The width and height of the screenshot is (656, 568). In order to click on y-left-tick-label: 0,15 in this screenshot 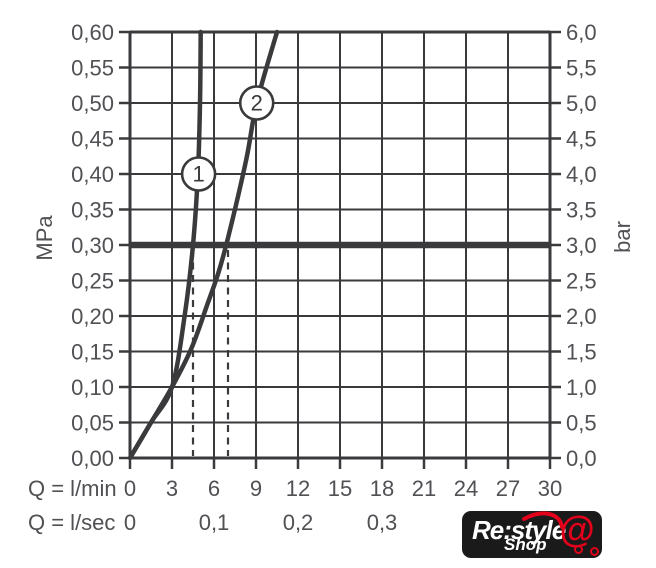, I will do `click(92, 352)`.